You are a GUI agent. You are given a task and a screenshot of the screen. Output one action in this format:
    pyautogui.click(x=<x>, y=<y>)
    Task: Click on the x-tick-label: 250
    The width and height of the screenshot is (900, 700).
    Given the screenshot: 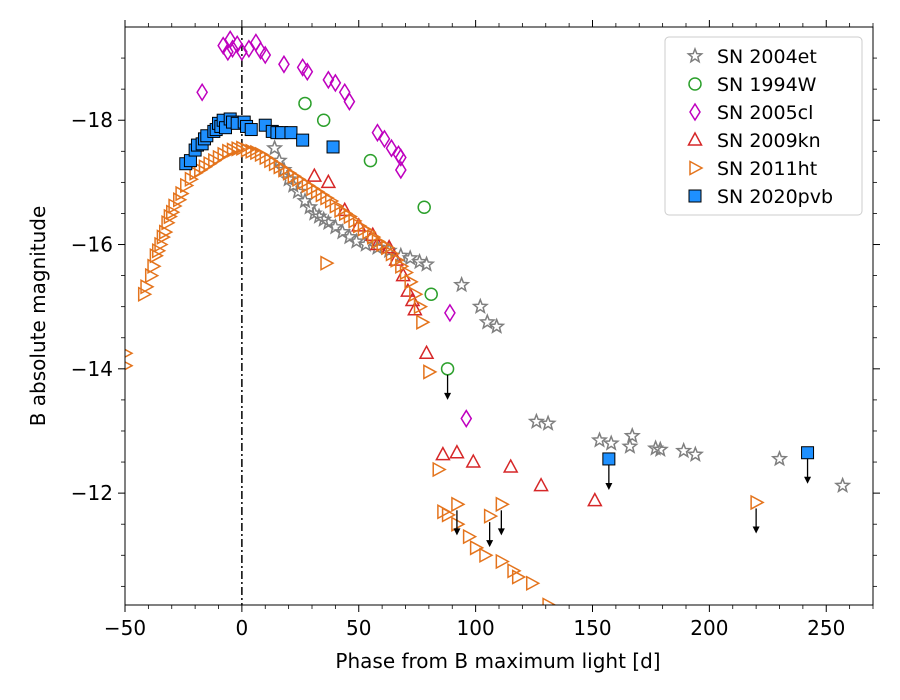 What is the action you would take?
    pyautogui.click(x=826, y=628)
    